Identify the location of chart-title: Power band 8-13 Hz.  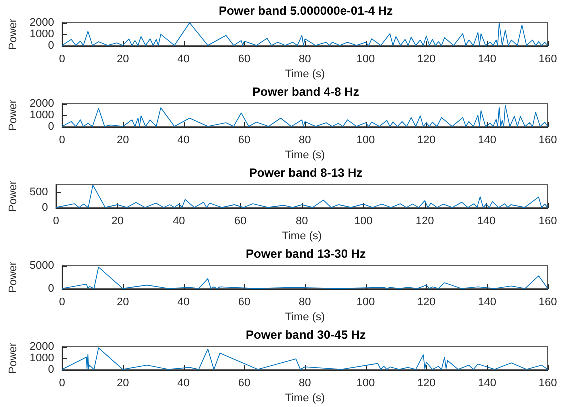
(306, 173).